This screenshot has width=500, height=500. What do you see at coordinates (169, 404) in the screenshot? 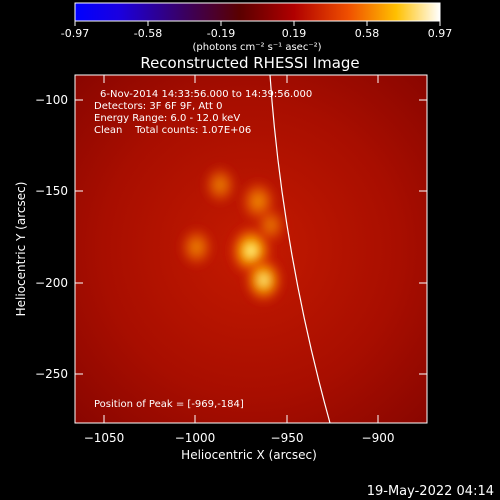
I see `peak-position-annotation: Position of Peak = [-969,-184]` at bounding box center [169, 404].